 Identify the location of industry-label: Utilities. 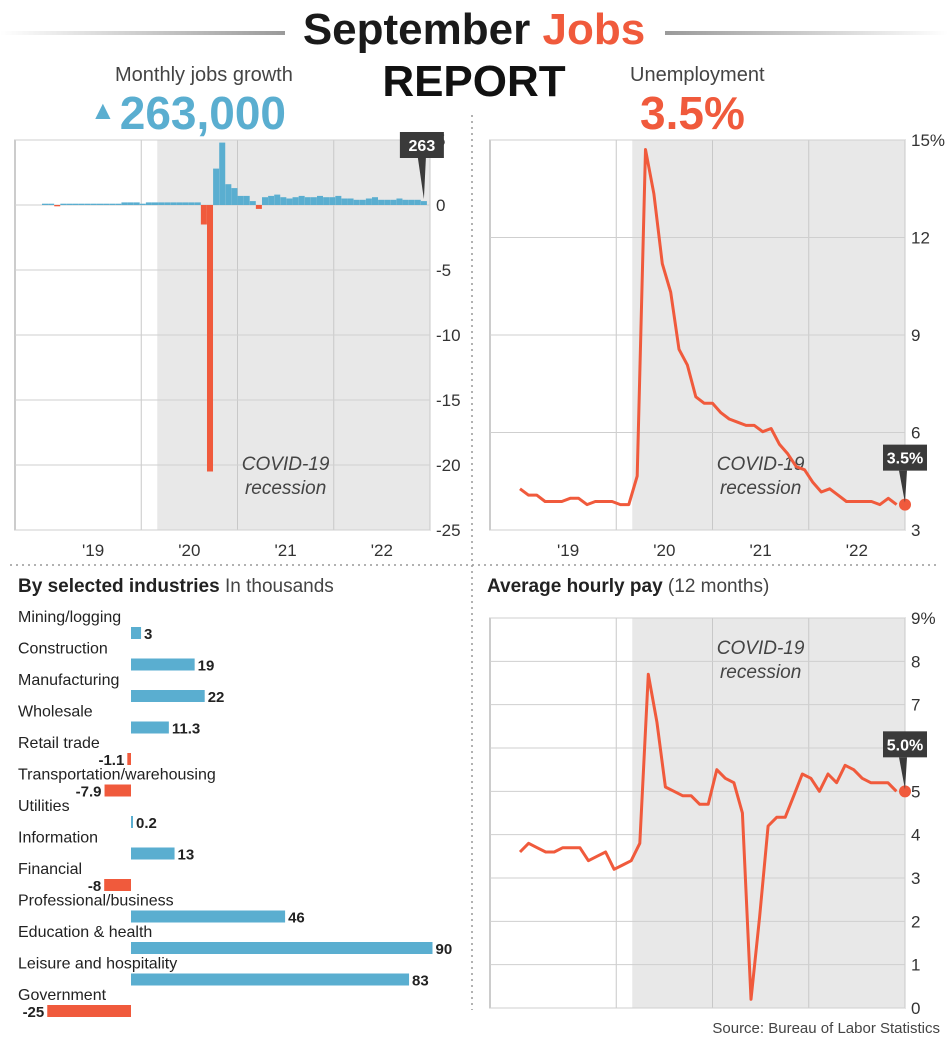
(44, 806).